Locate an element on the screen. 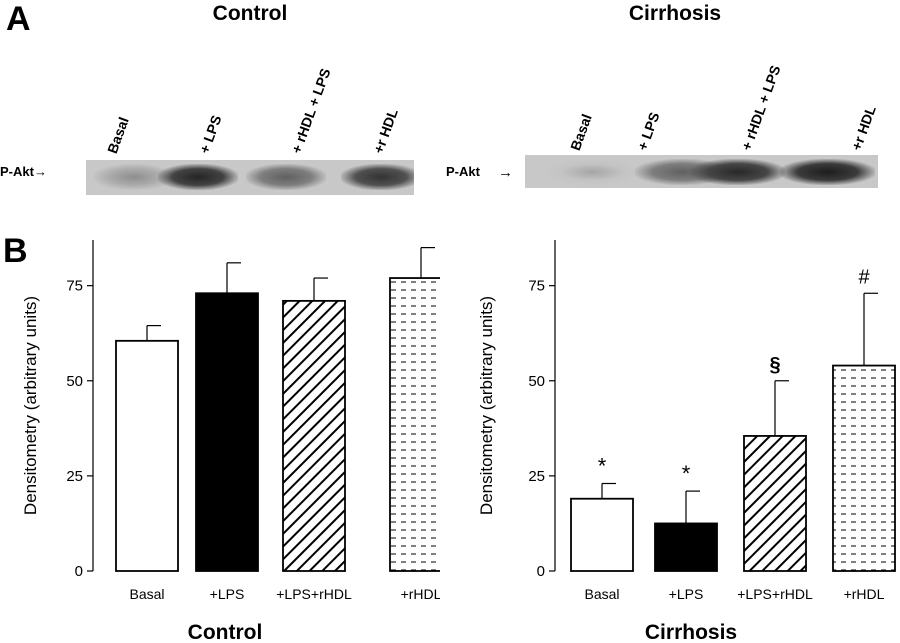  control-lane-label-rhdl: +r HDL is located at coordinates (385, 131).